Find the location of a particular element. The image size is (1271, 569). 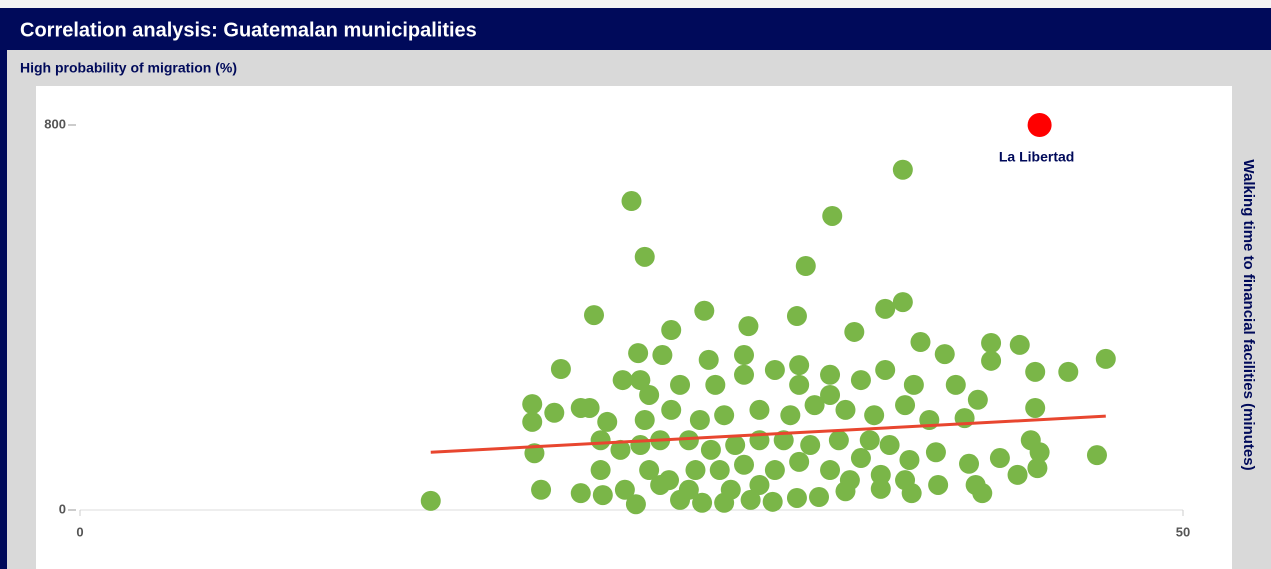

highlight-label: La Libertad is located at coordinates (1036, 157).